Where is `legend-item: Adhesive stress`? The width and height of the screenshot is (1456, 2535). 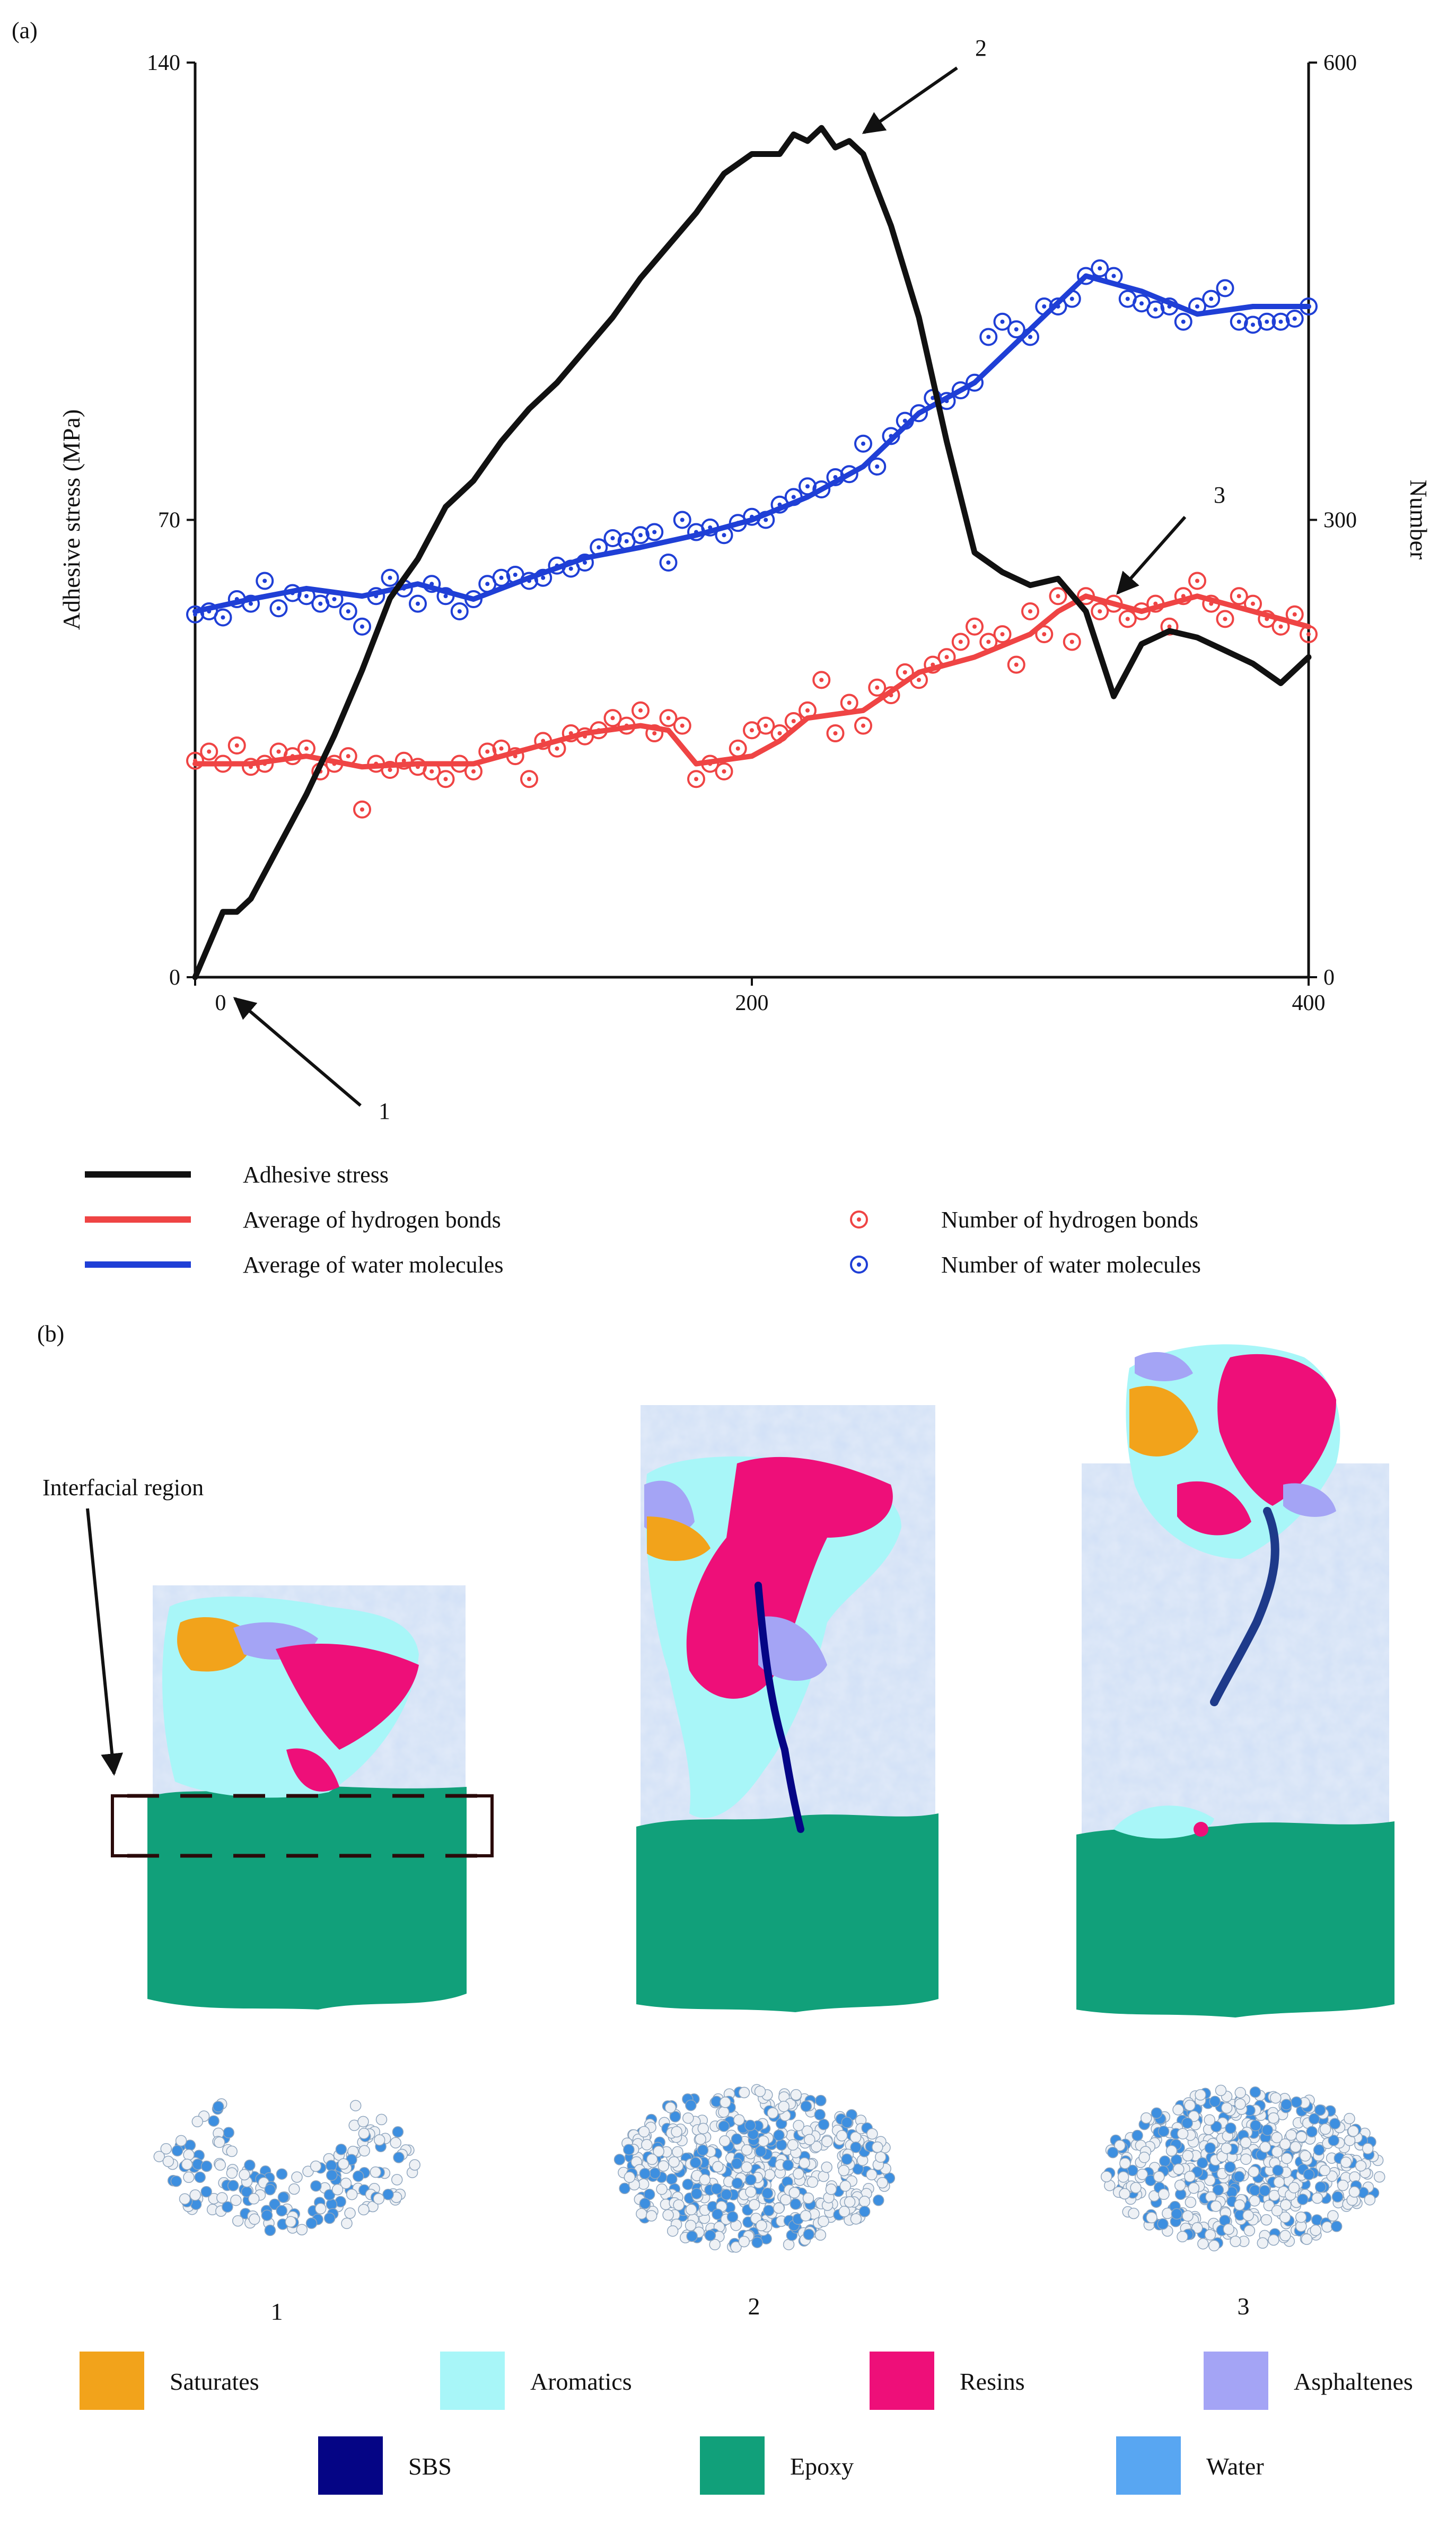
legend-item: Adhesive stress is located at coordinates (237, 1175).